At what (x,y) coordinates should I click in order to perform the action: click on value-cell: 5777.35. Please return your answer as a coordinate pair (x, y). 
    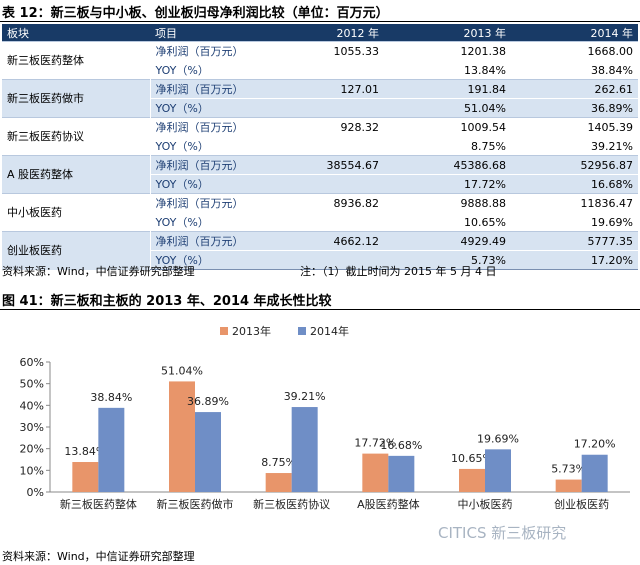
    Looking at the image, I should click on (574, 241).